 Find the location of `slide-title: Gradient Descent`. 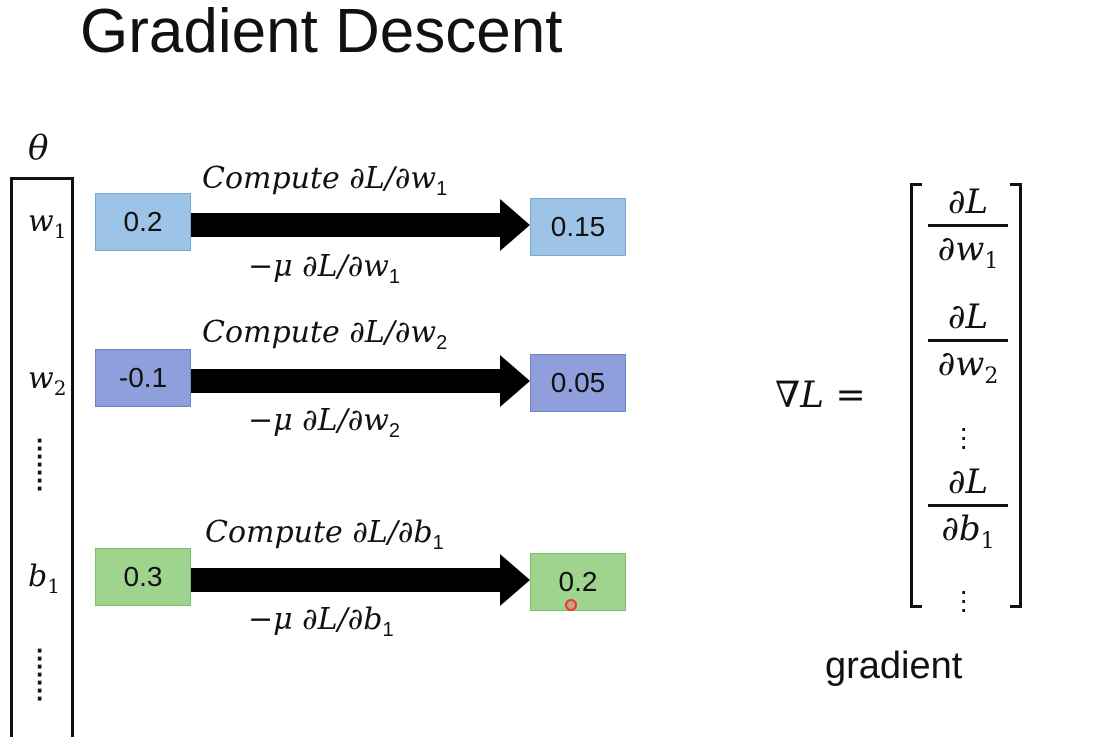

slide-title: Gradient Descent is located at coordinates (321, 33).